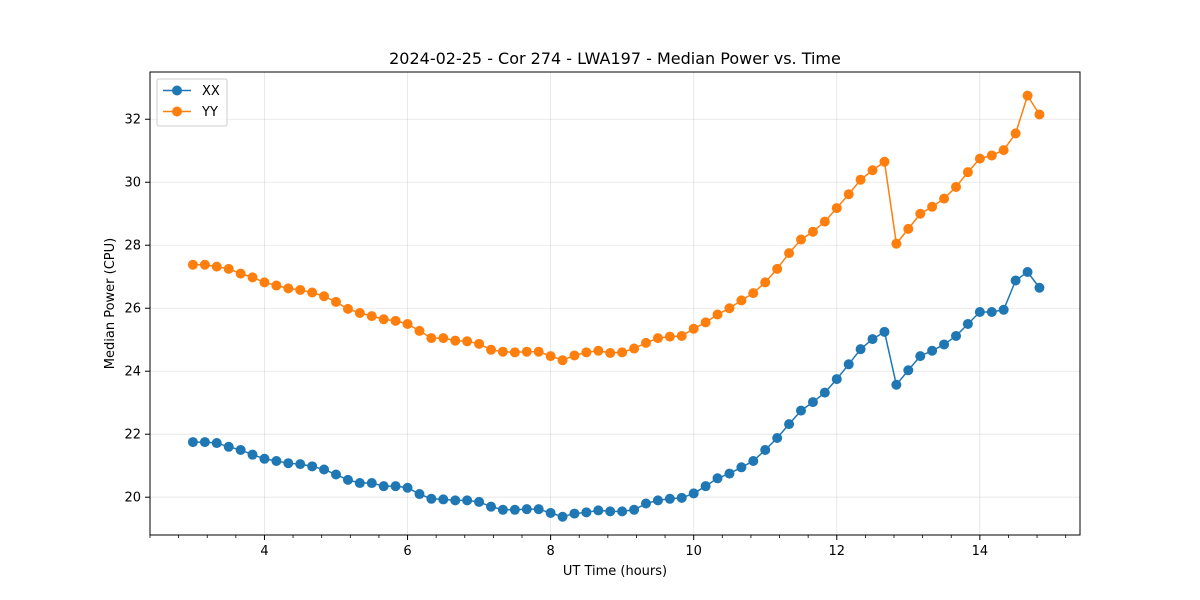 The image size is (1200, 600). What do you see at coordinates (836, 551) in the screenshot?
I see `x-tick-label: 12` at bounding box center [836, 551].